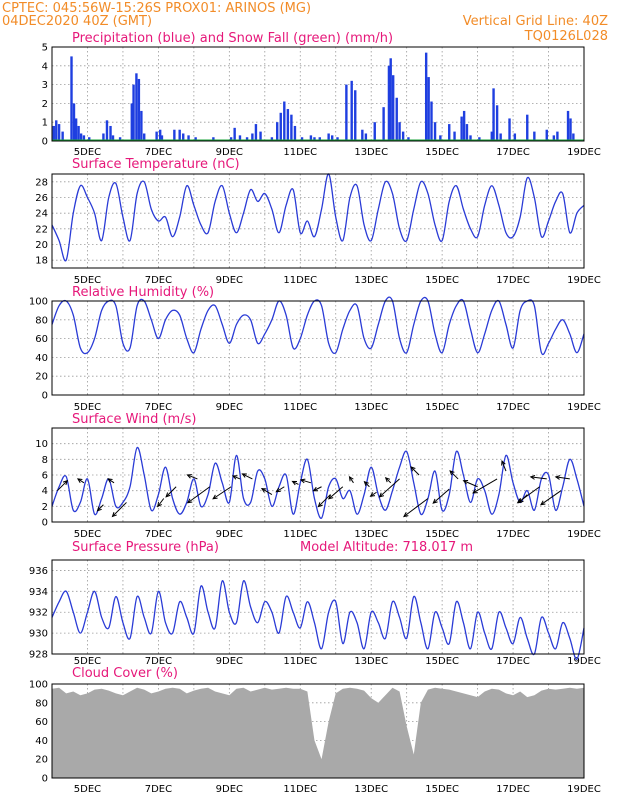 The width and height of the screenshot is (618, 800). What do you see at coordinates (566, 36) in the screenshot?
I see `header-model: TQ0126L028` at bounding box center [566, 36].